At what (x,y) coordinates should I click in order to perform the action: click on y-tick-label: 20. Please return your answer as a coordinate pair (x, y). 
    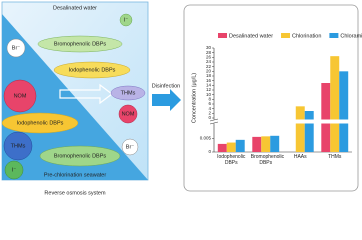
    Looking at the image, I should click on (209, 71).